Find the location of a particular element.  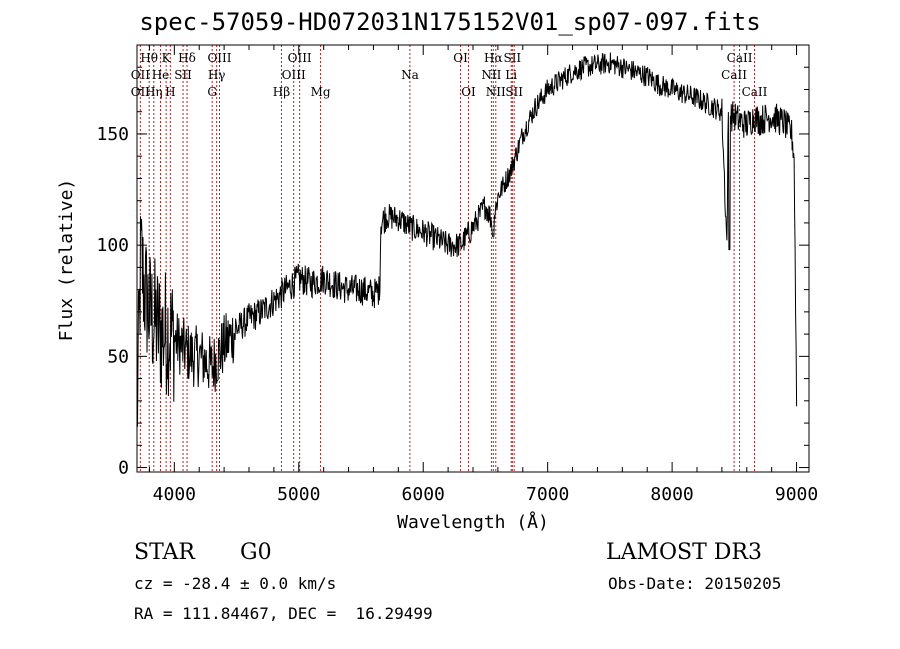

spectral-line-label-12: Hγ is located at coordinates (217, 75).